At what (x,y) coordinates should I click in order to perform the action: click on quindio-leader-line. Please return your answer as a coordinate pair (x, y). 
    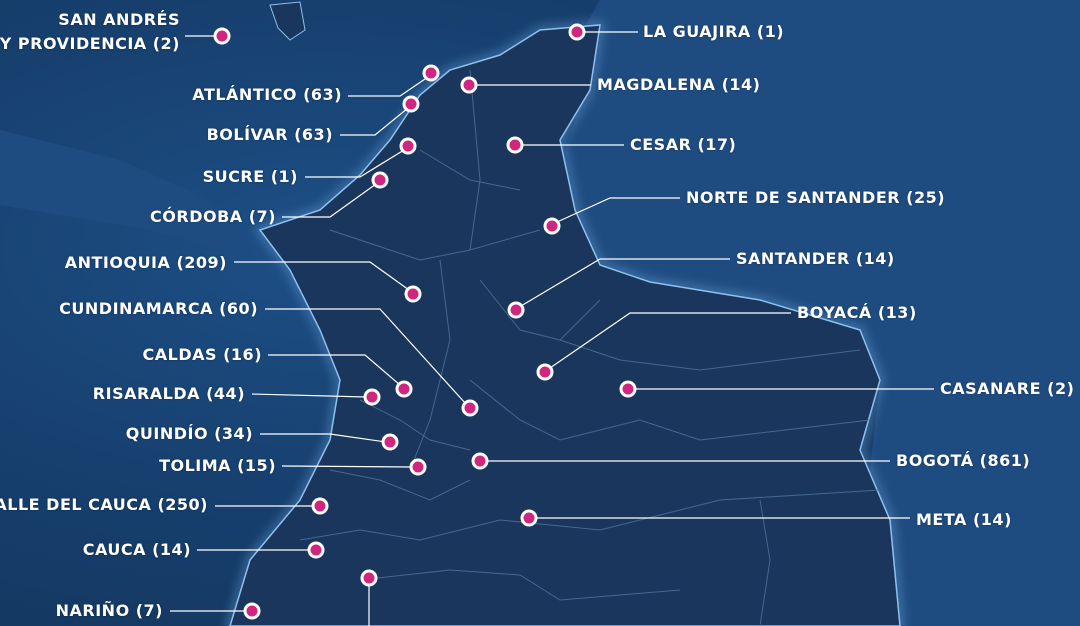
    Looking at the image, I should click on (323, 438).